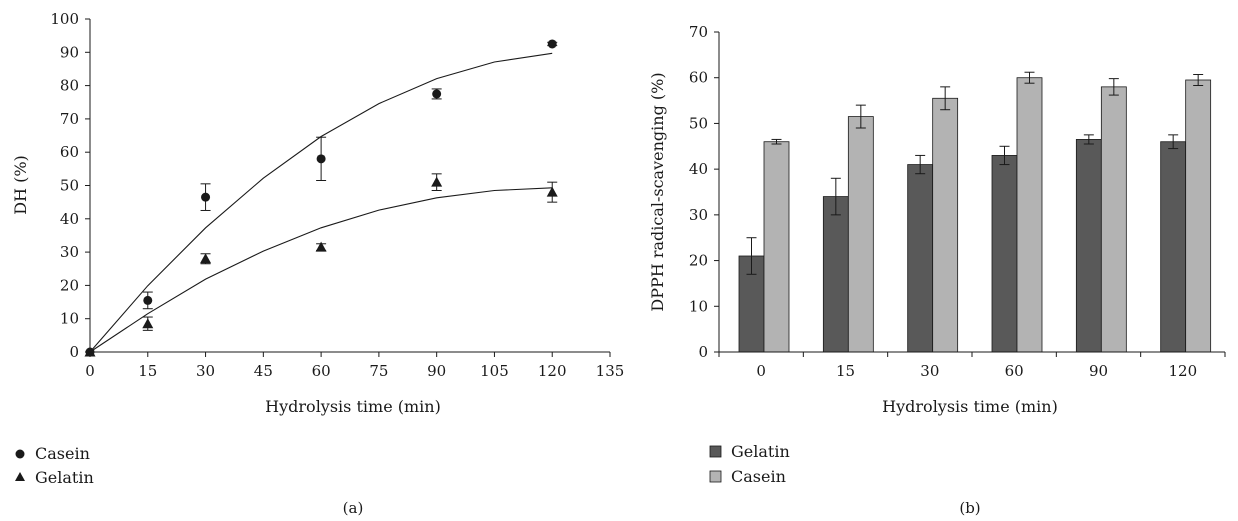 This screenshot has height=521, width=1238. I want to click on legend-label-gelatin: Gelatin, so click(64, 477).